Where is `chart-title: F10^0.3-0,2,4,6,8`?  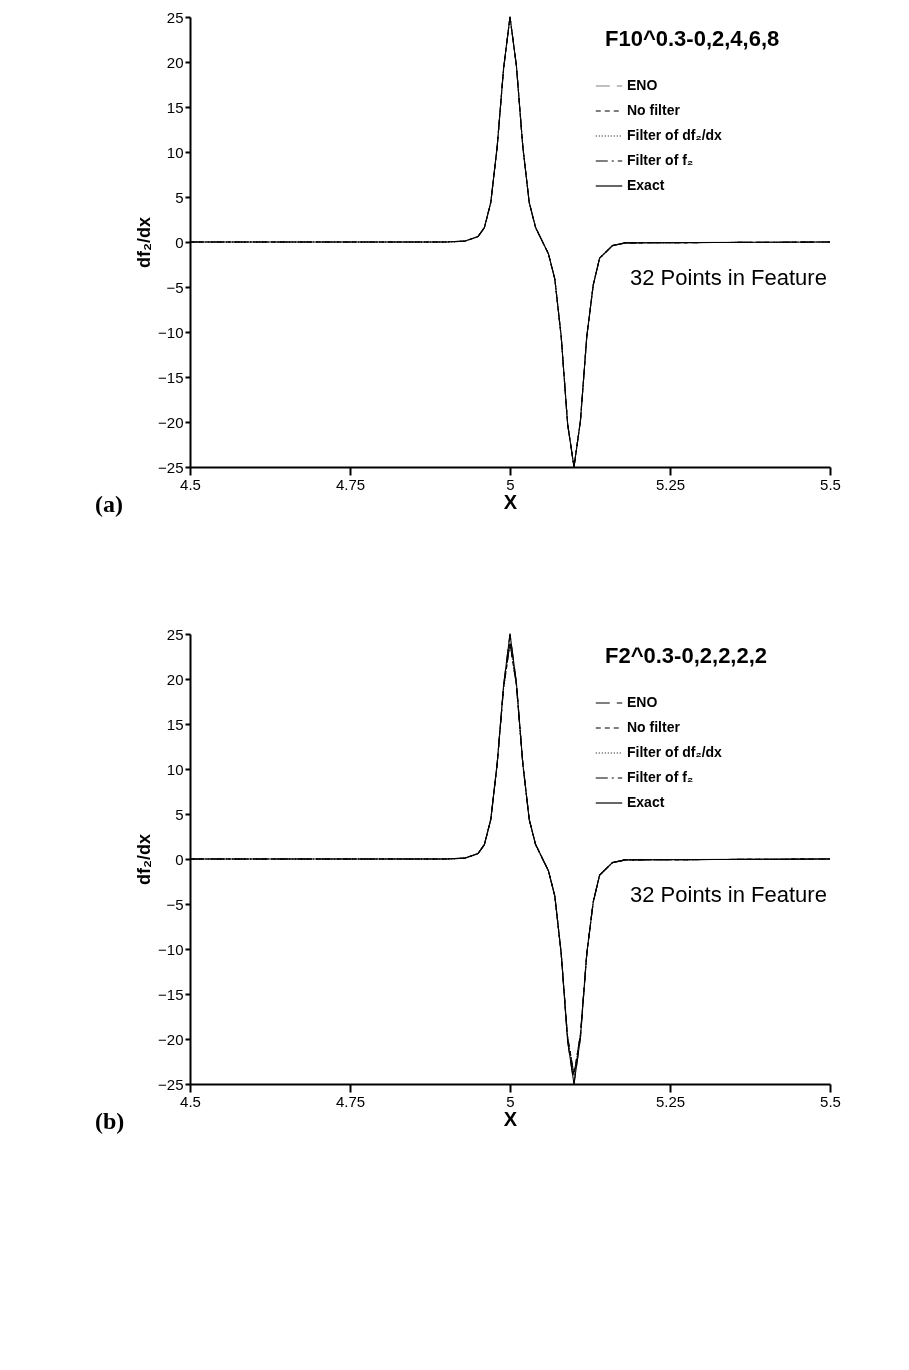
chart-title: F10^0.3-0,2,4,6,8 is located at coordinates (692, 38).